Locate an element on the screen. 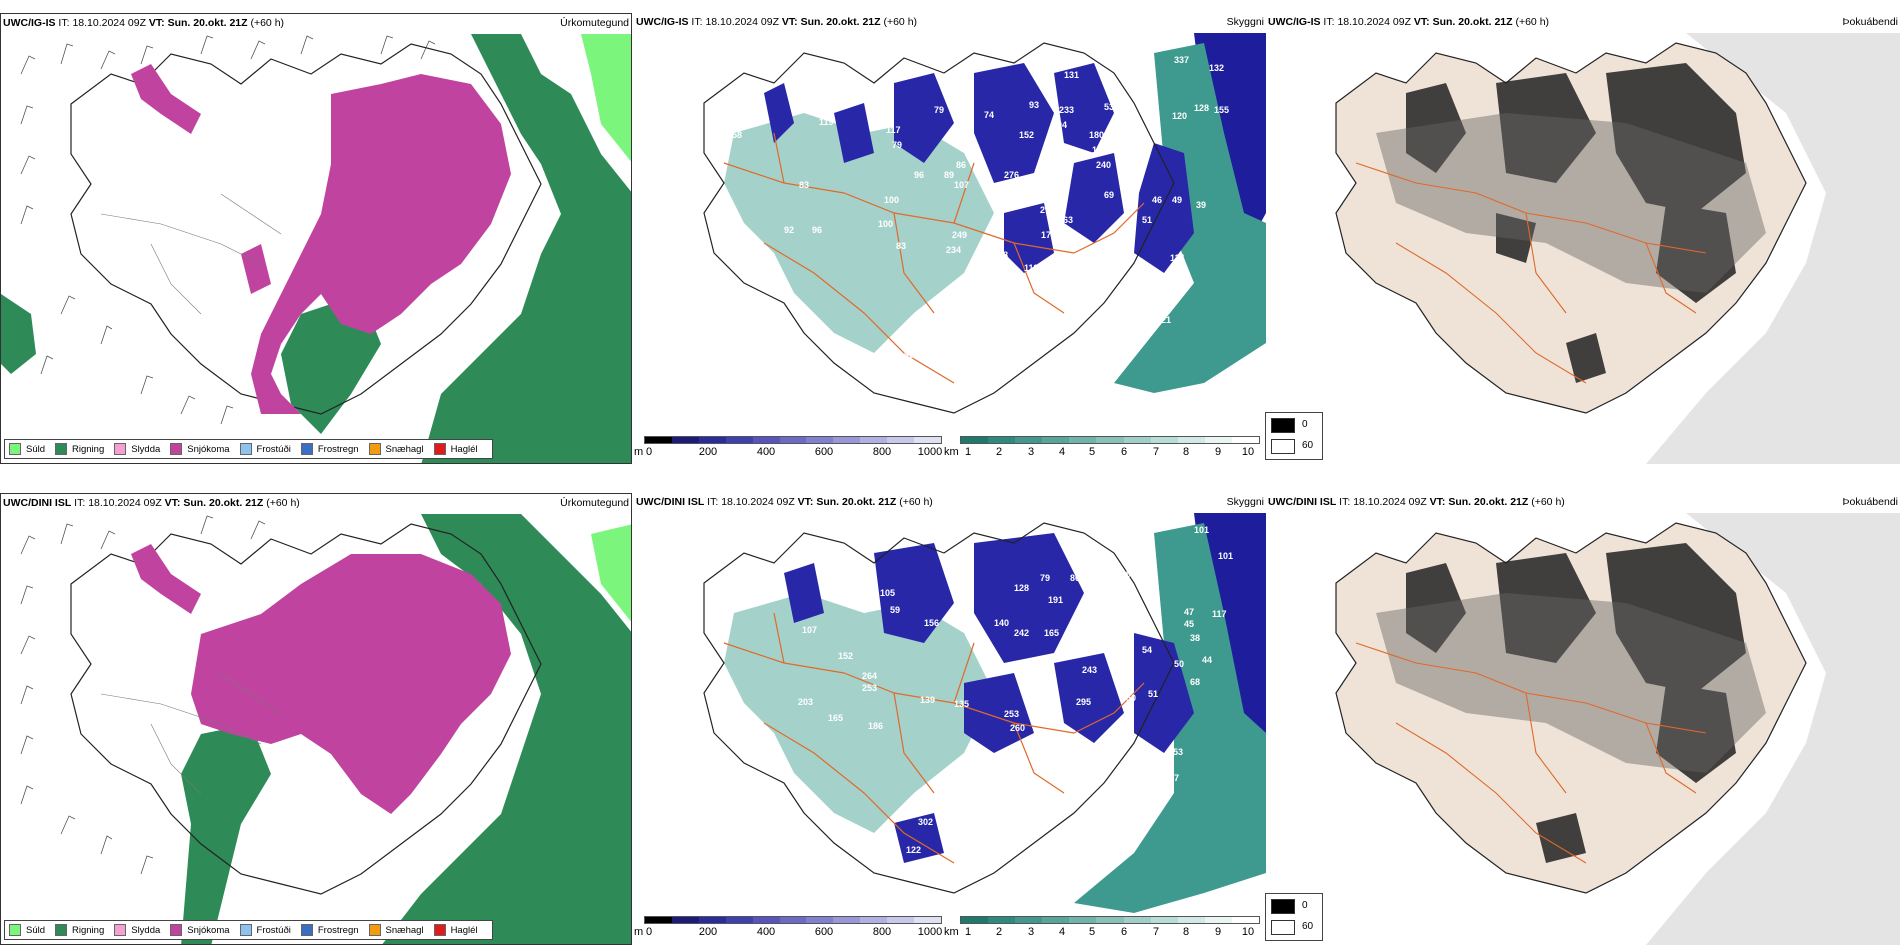 The height and width of the screenshot is (950, 1900). visibility-tick: 5 is located at coordinates (1092, 452).